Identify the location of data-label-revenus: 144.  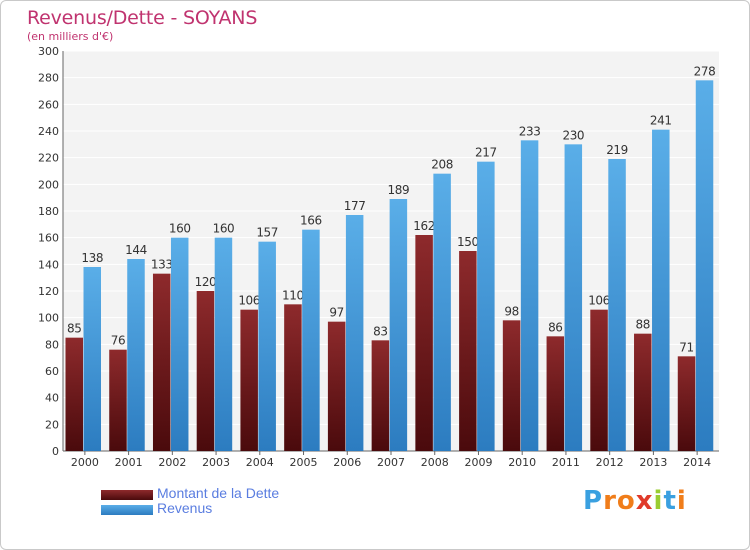
(136, 250).